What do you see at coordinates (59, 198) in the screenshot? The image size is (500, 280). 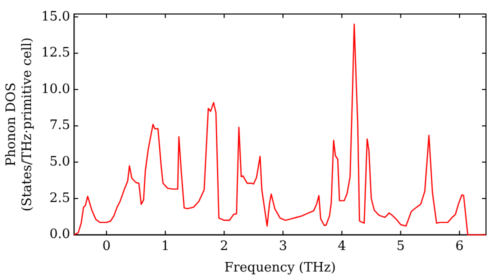 I see `y-tick-label: 2.5` at bounding box center [59, 198].